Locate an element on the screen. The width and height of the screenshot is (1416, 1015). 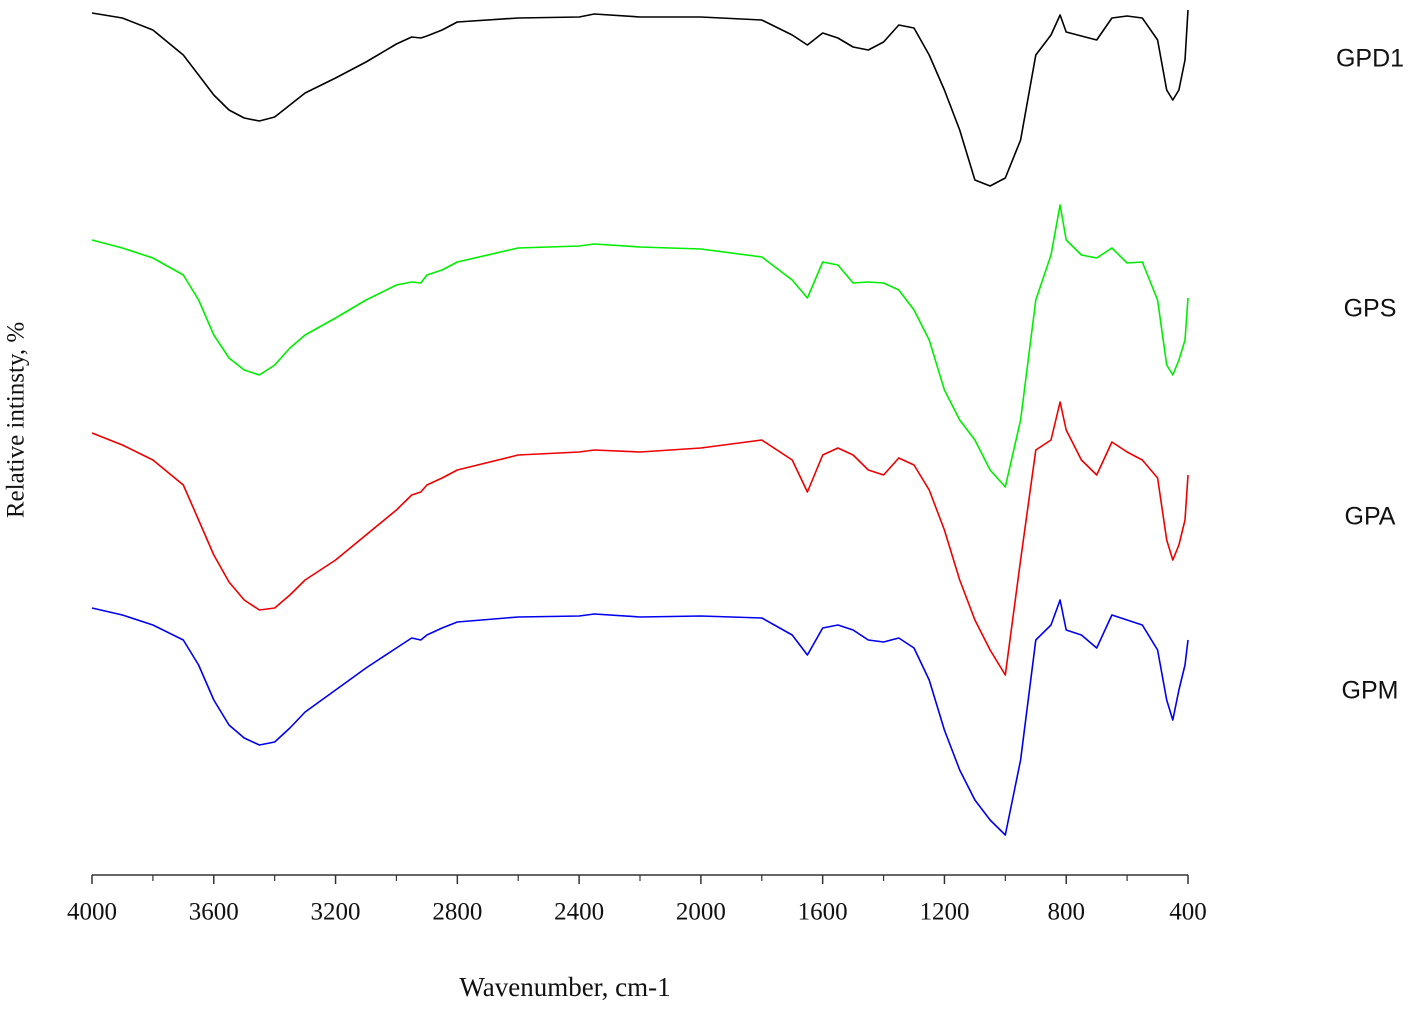
series-label: GPM is located at coordinates (1370, 691).